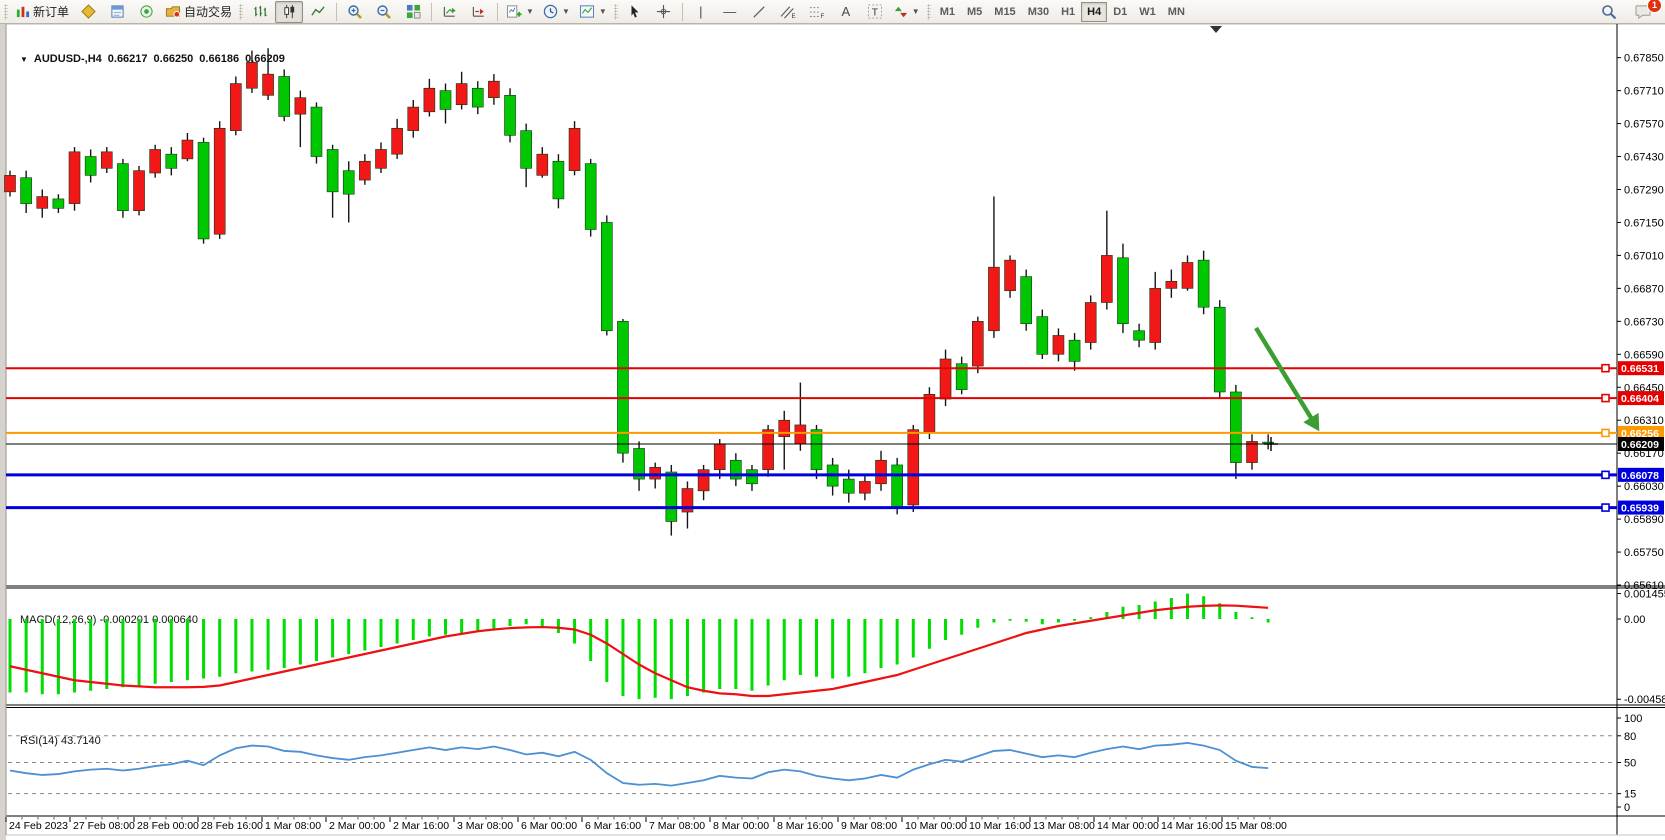 The width and height of the screenshot is (1665, 840). I want to click on price-tick-label: 0.67710, so click(1644, 92).